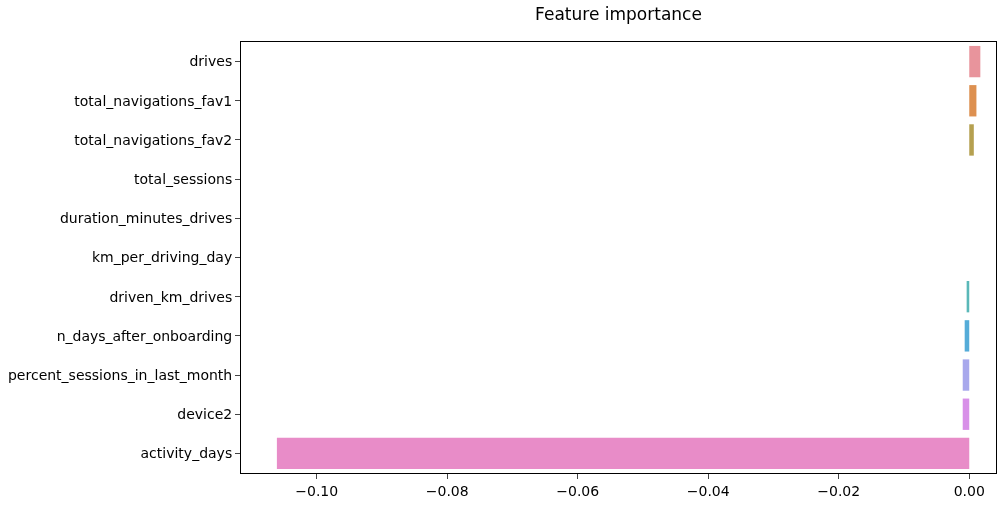 This screenshot has width=1005, height=513. What do you see at coordinates (171, 296) in the screenshot?
I see `y-tick-label: driven_km_drives` at bounding box center [171, 296].